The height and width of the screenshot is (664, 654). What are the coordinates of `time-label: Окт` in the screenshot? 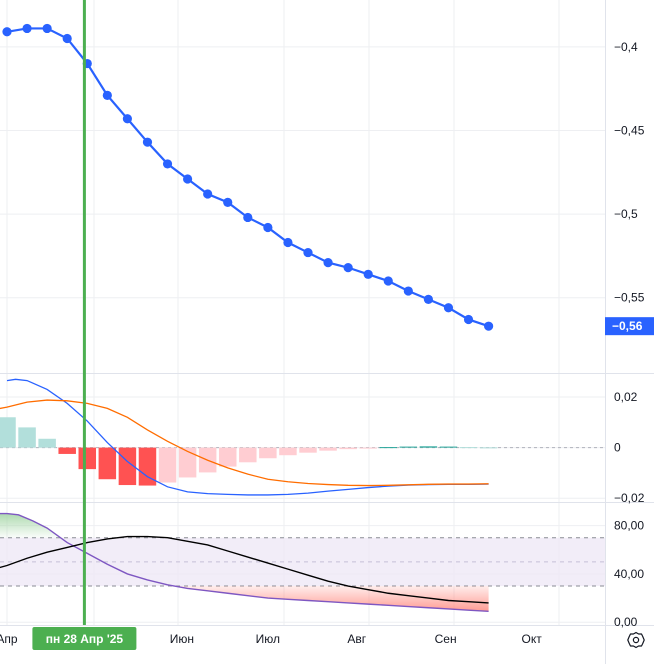 It's located at (531, 639).